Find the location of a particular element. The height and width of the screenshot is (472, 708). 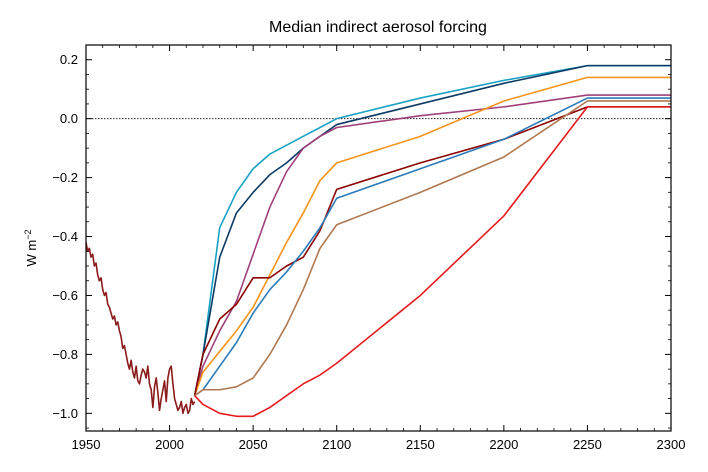

x-tick-label: 2050 is located at coordinates (253, 444).